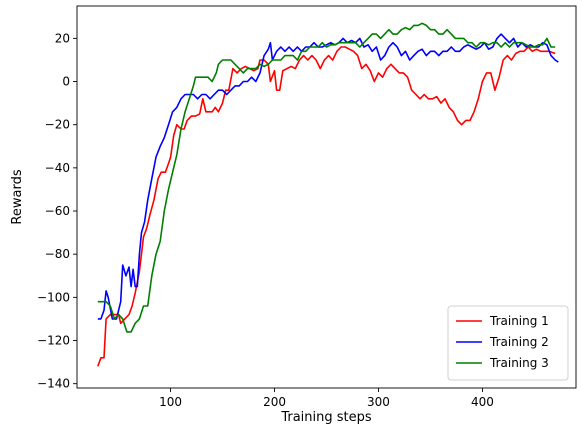  I want to click on y-tick-label: 0, so click(66, 82).